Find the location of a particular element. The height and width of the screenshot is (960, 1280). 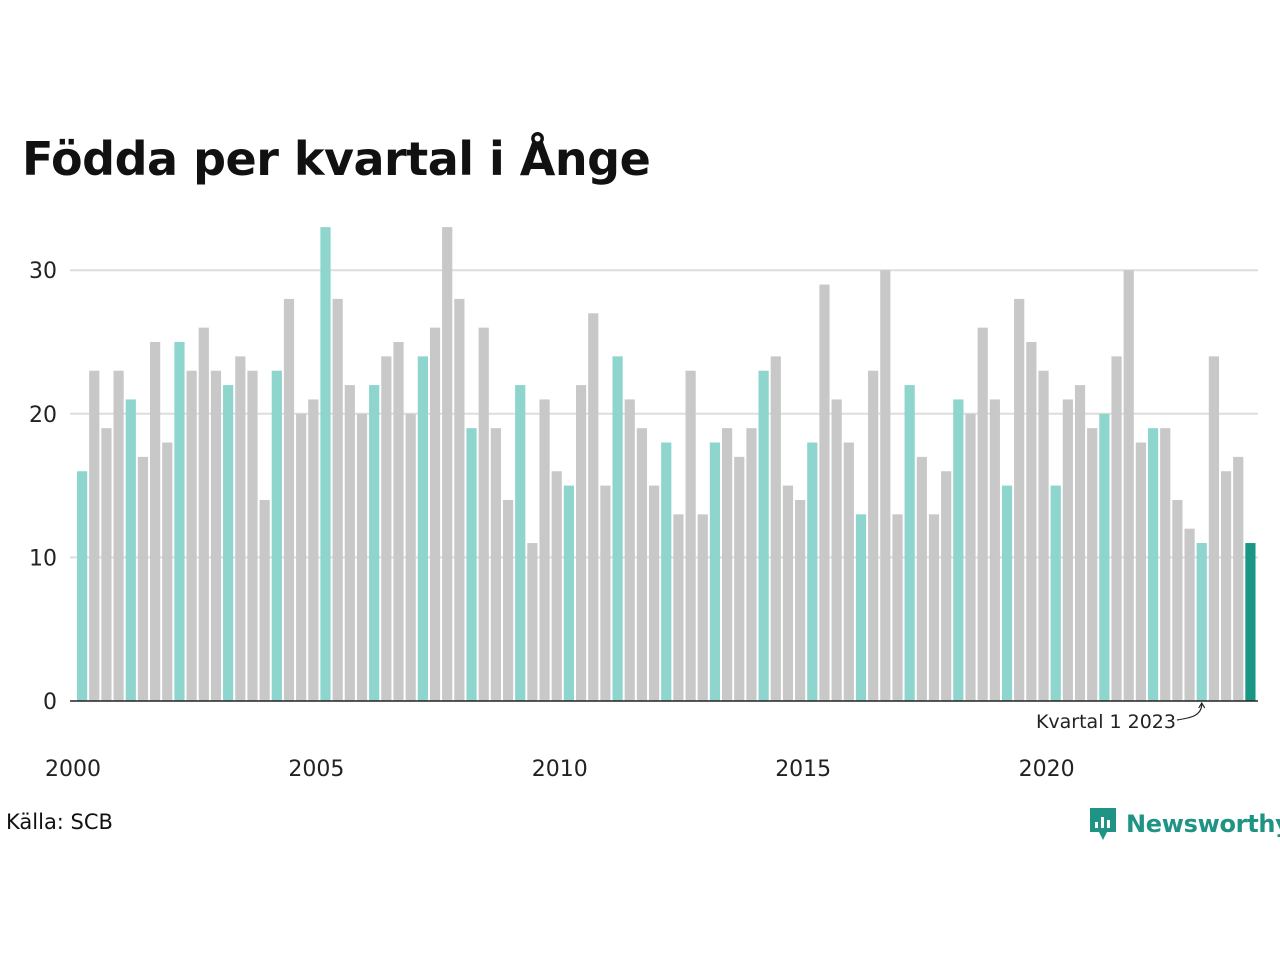

newsworthy-logo-icon is located at coordinates (1103, 824).